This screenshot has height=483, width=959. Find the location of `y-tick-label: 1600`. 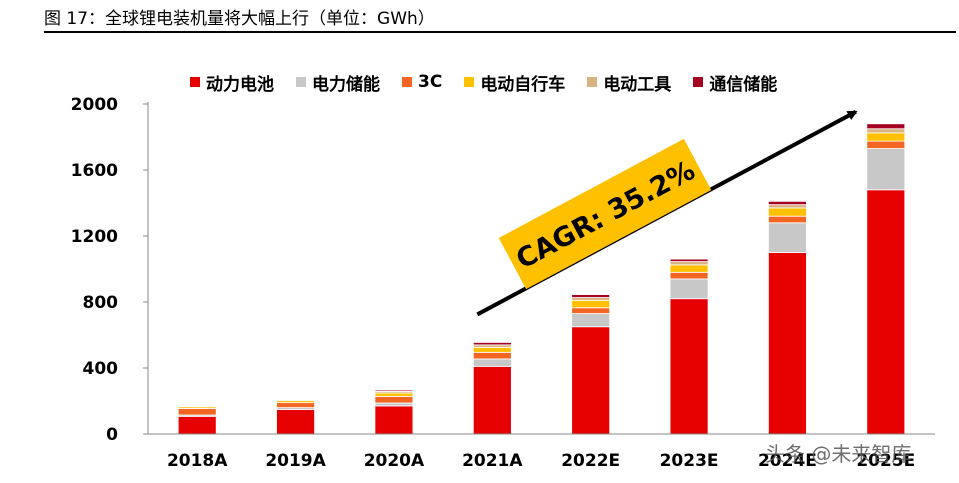

y-tick-label: 1600 is located at coordinates (94, 171).